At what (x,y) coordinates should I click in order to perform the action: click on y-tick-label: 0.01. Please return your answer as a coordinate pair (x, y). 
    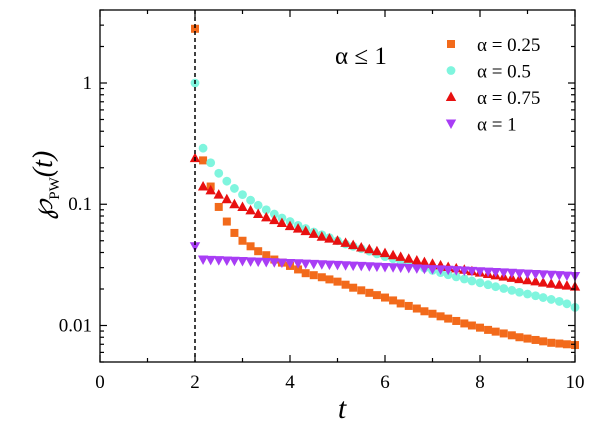
    Looking at the image, I should click on (75, 326).